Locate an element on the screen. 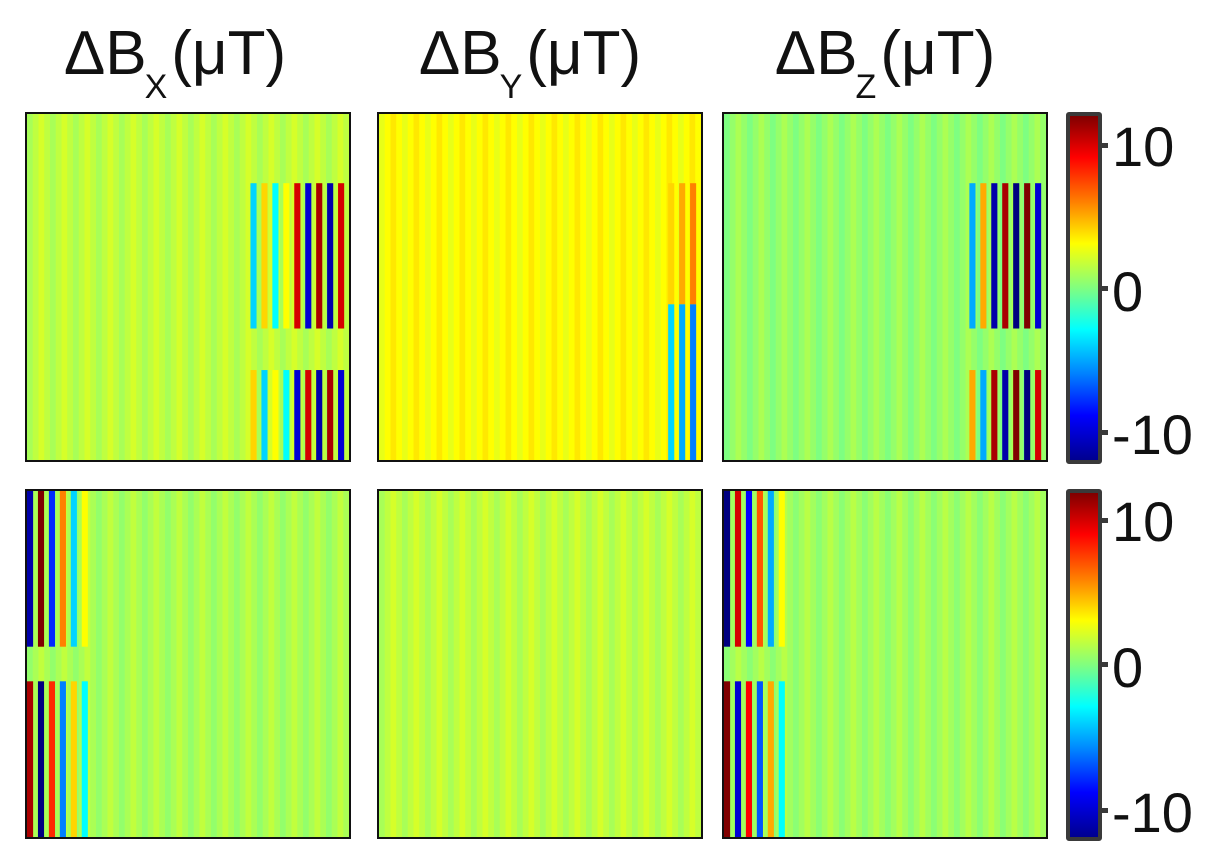 Image resolution: width=1216 pixels, height=856 pixels. title-base: ΔB is located at coordinates (816, 53).